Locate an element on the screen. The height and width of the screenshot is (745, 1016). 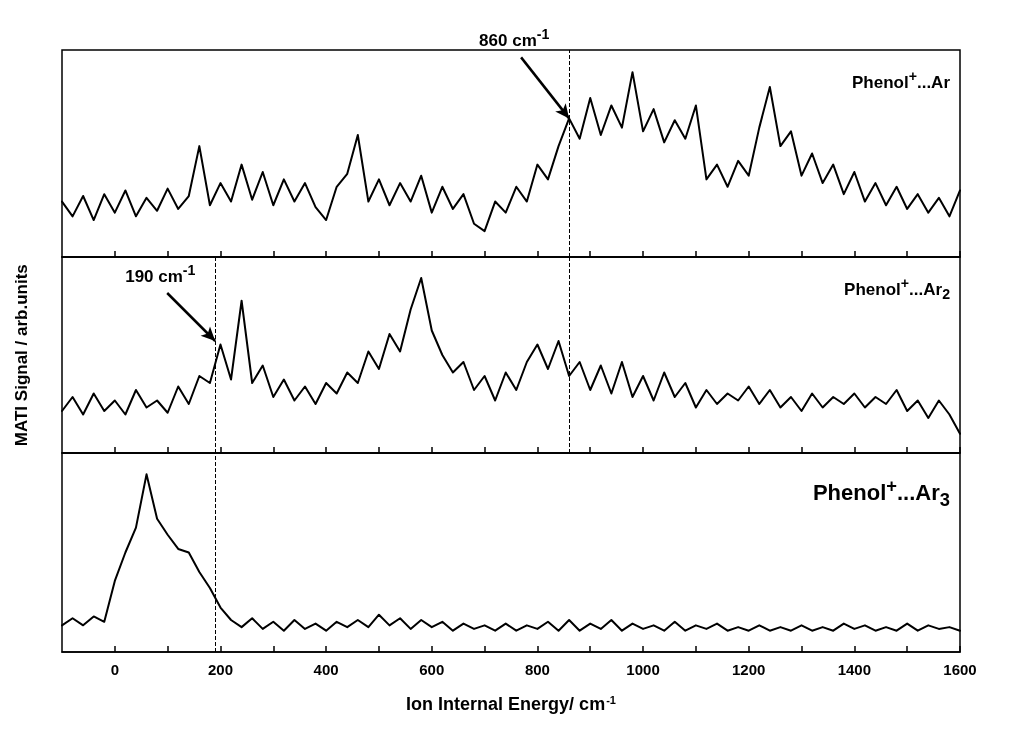
x-tick-label: 0 is located at coordinates (114, 669).